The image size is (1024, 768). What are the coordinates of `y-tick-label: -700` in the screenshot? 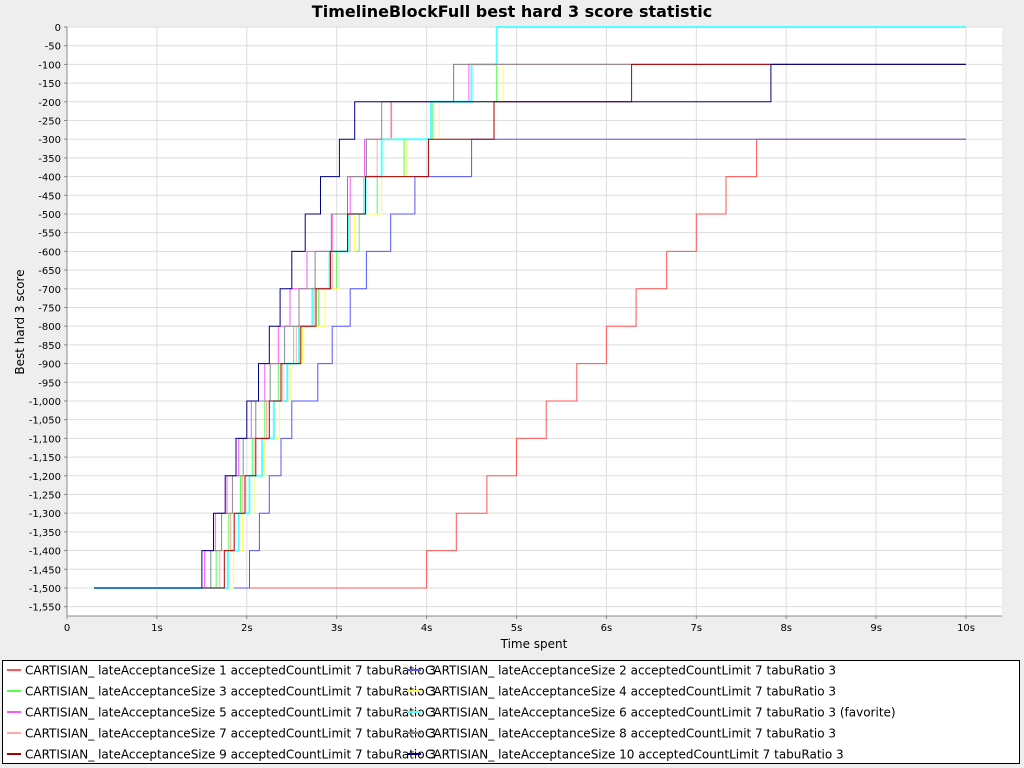 It's located at (49, 290).